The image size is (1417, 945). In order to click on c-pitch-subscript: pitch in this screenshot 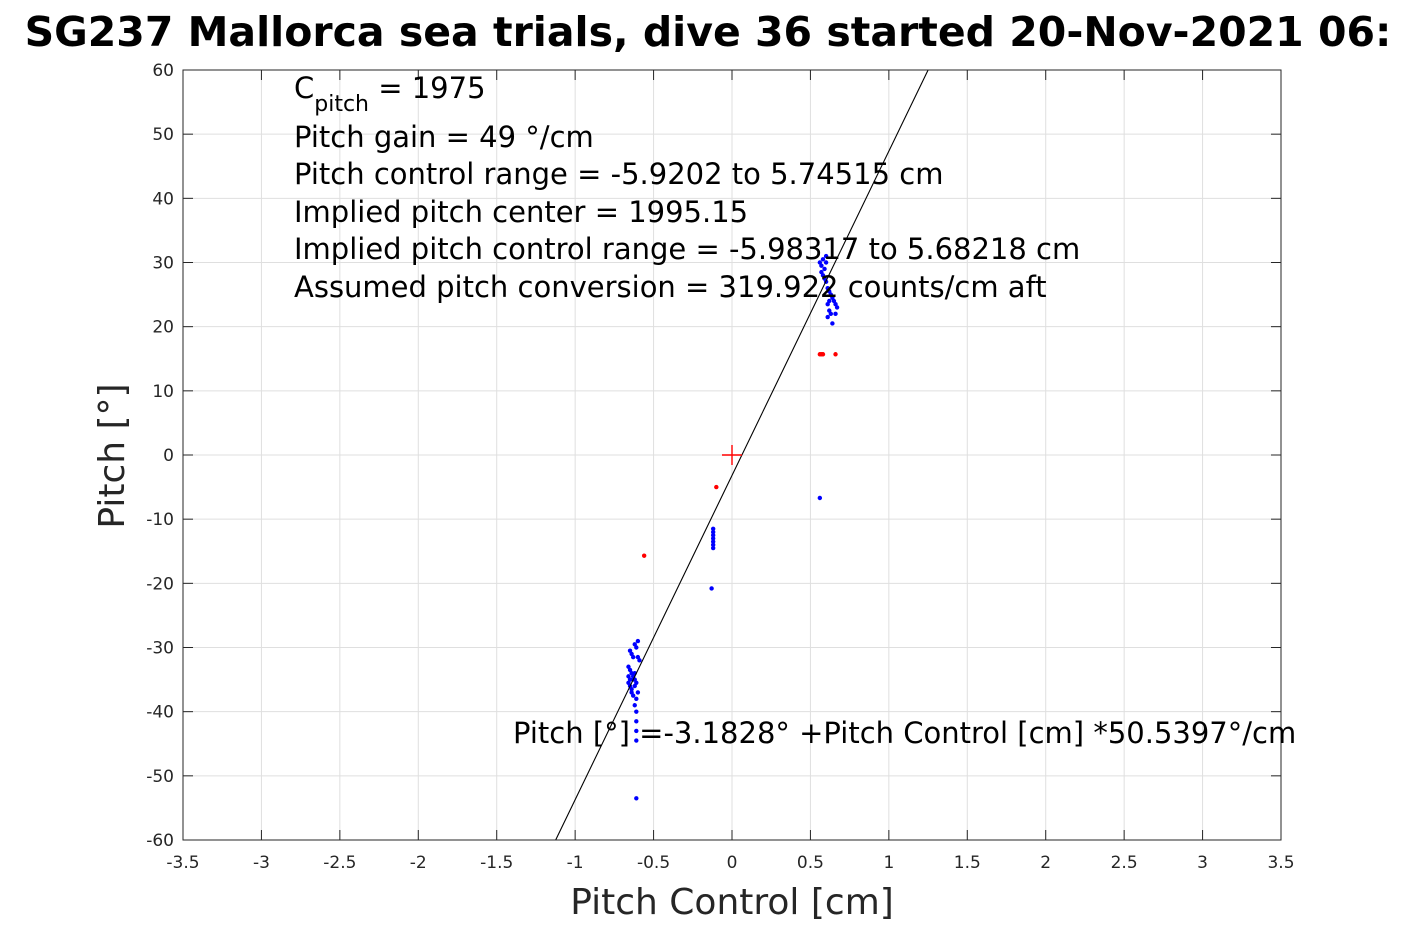, I will do `click(341, 104)`.